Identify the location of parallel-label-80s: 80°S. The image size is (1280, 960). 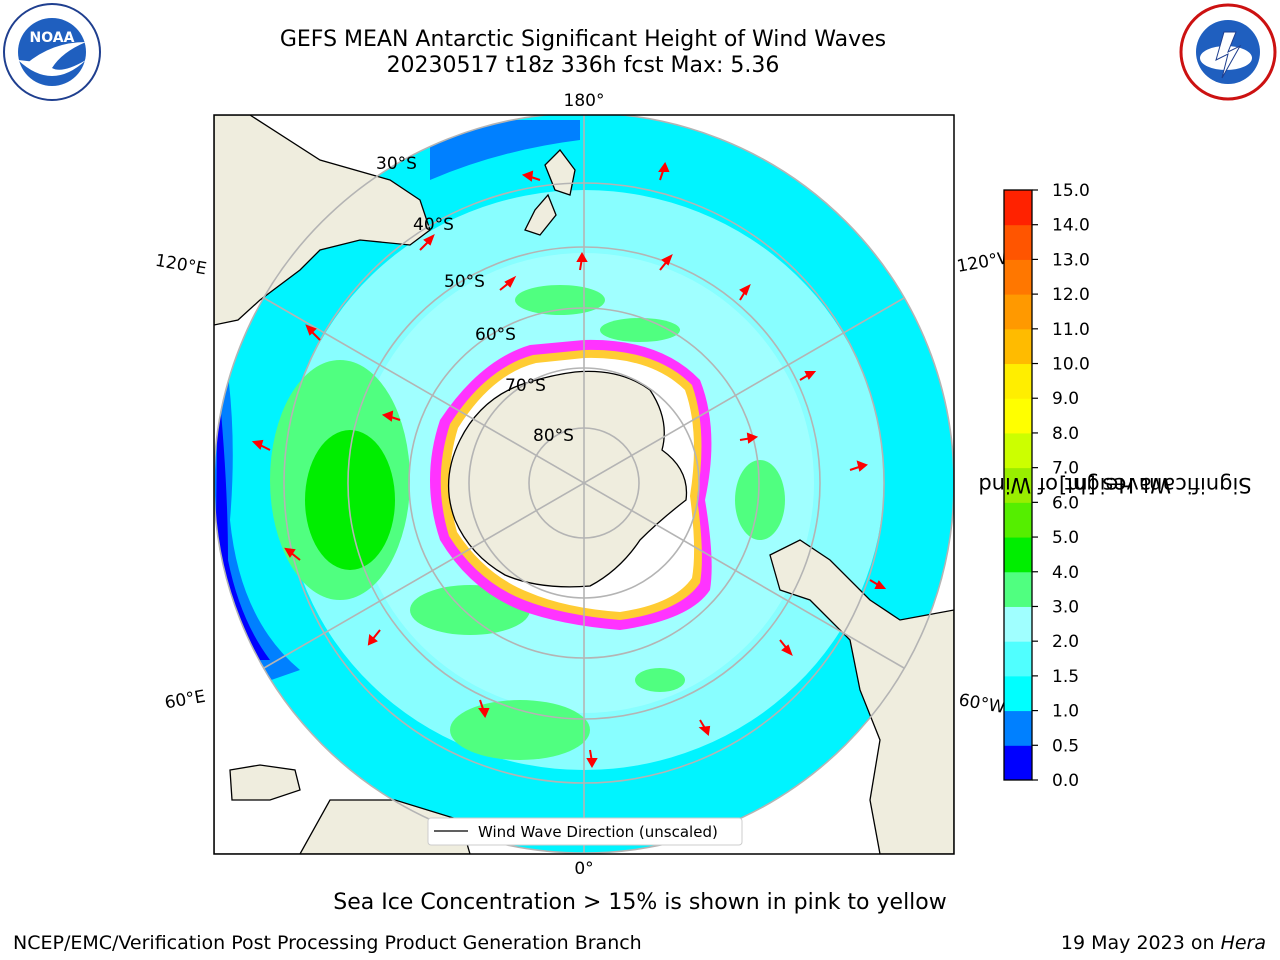
(553, 436).